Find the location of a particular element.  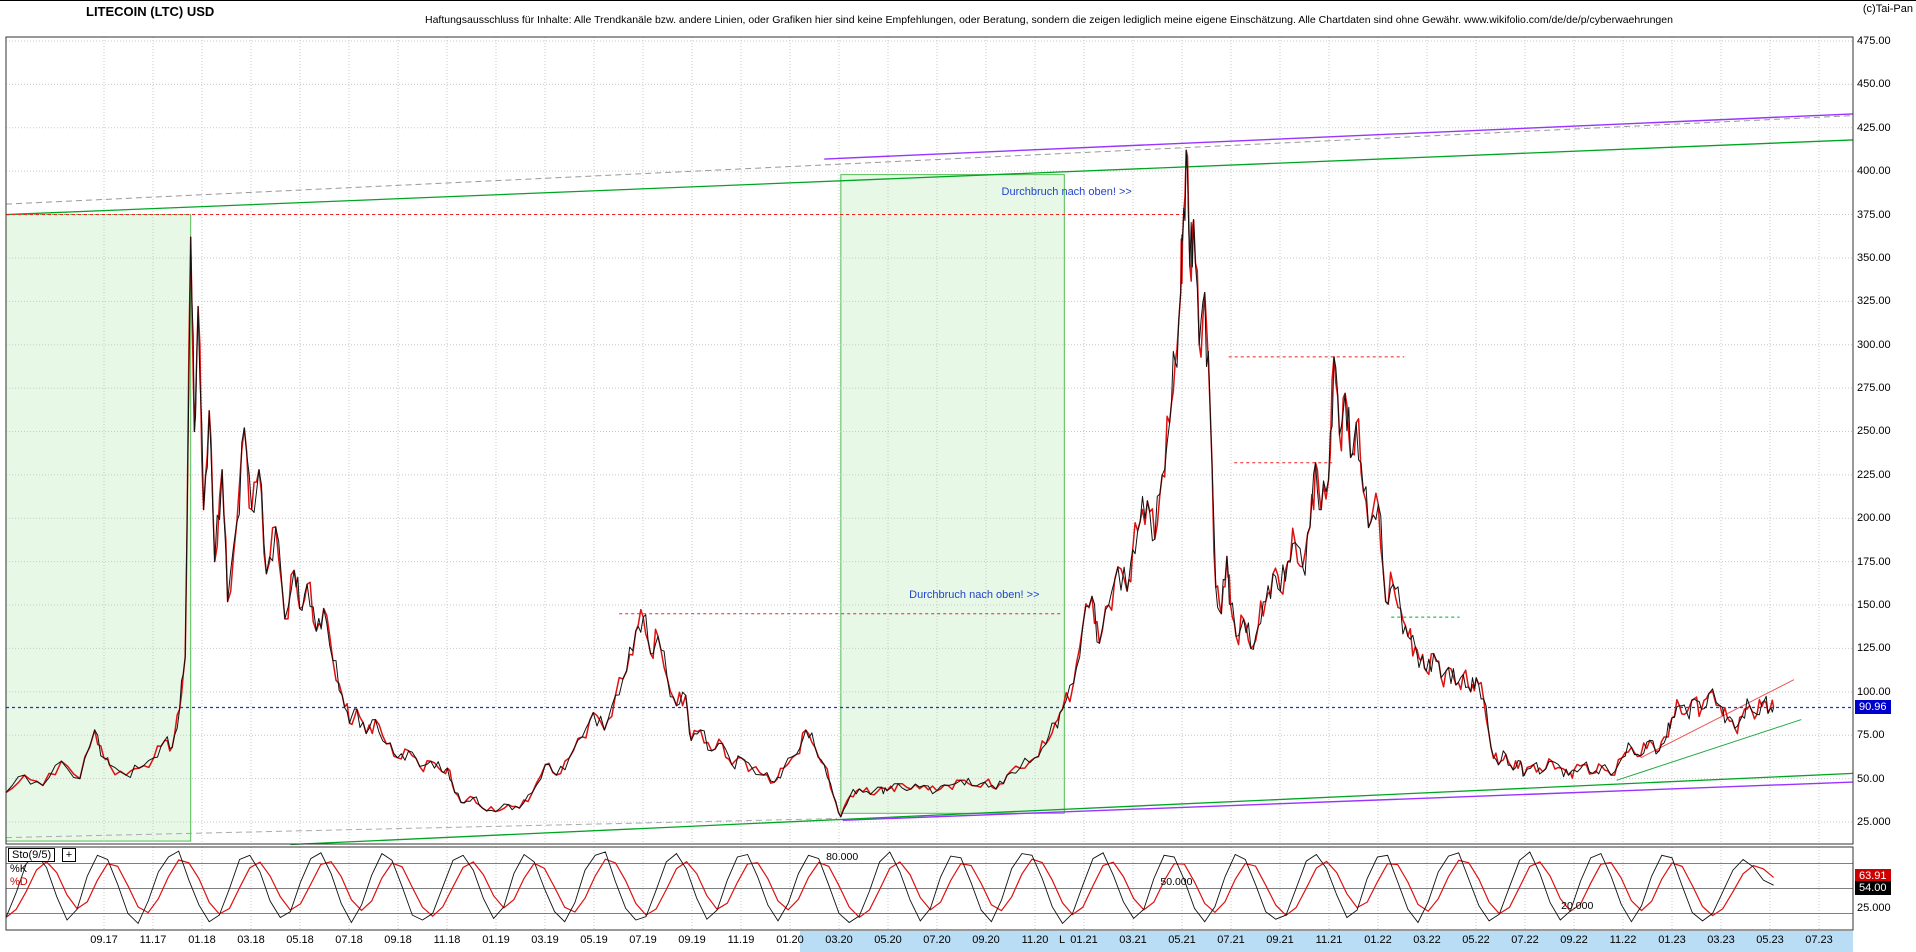

y-axis-label: 150.00 is located at coordinates (1874, 605).